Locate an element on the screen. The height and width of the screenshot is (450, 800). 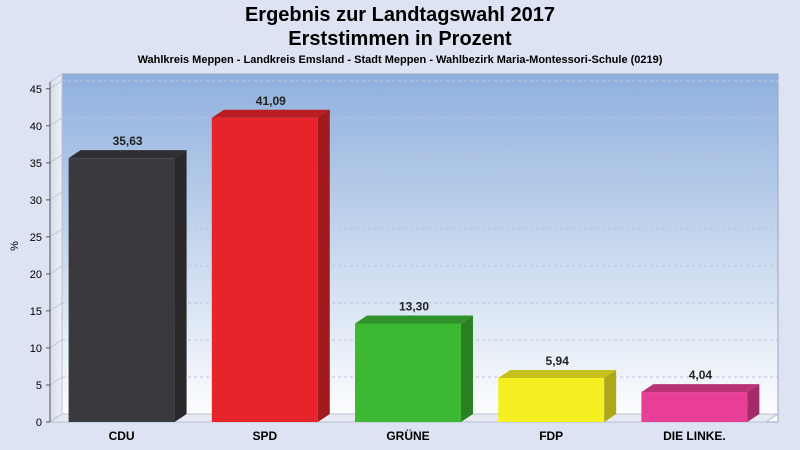
chart-subtitle: Erststimmen in Prozent is located at coordinates (400, 39).